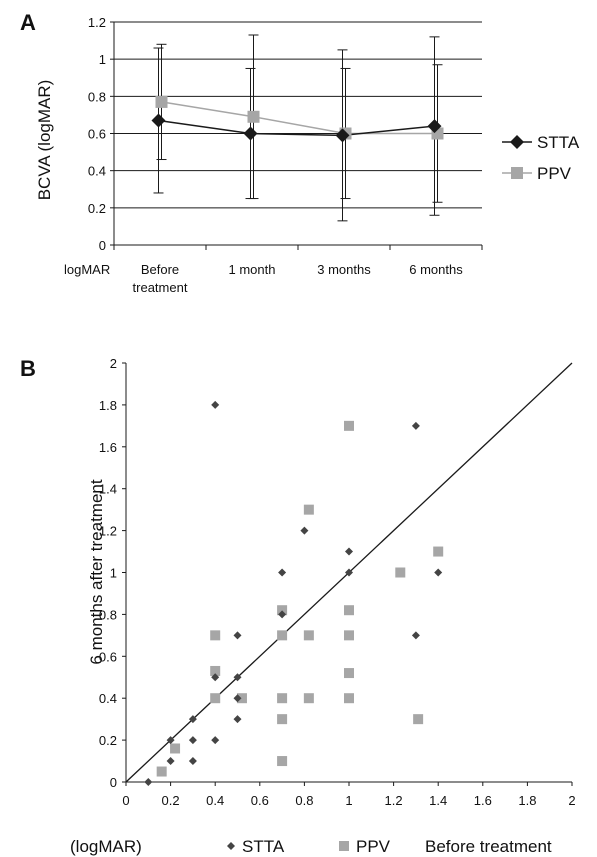 The height and width of the screenshot is (857, 597). I want to click on chart-b-y-tick-label: 2, so click(113, 363).